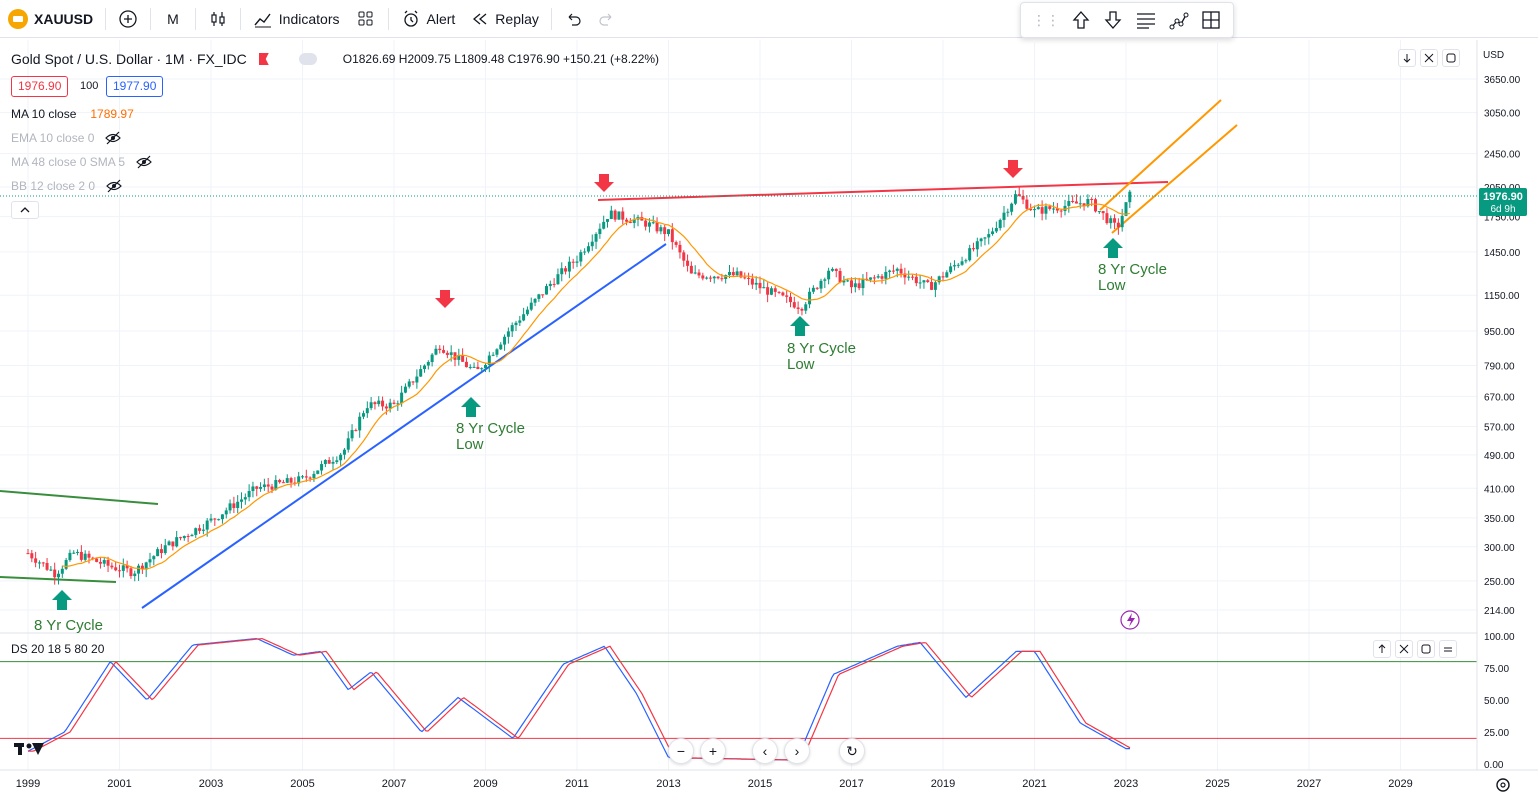 Image resolution: width=1538 pixels, height=802 pixels. Describe the element at coordinates (29, 749) in the screenshot. I see `tradingview-logo` at that location.